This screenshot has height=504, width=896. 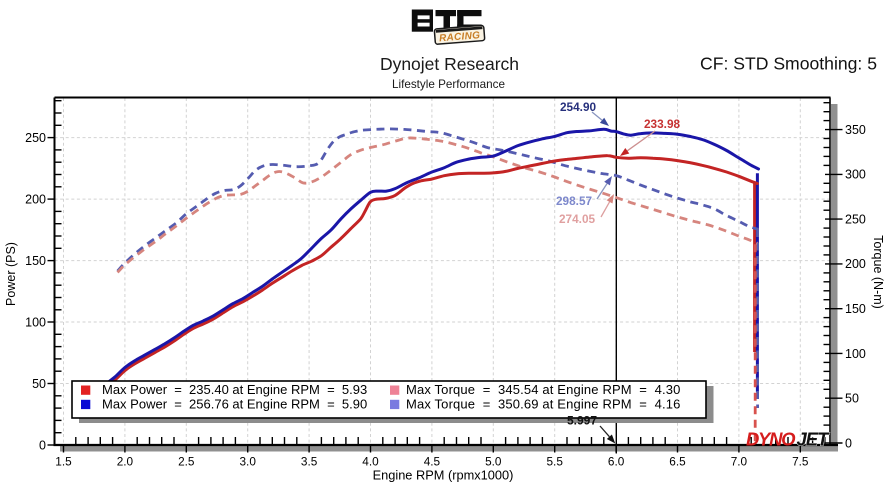 I want to click on svg-text: 6.5, so click(x=677, y=462).